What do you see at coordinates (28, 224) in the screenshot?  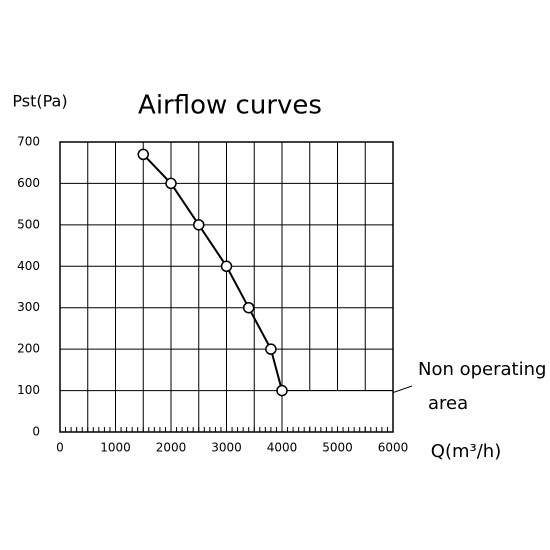 I see `y-tick-label: 500` at bounding box center [28, 224].